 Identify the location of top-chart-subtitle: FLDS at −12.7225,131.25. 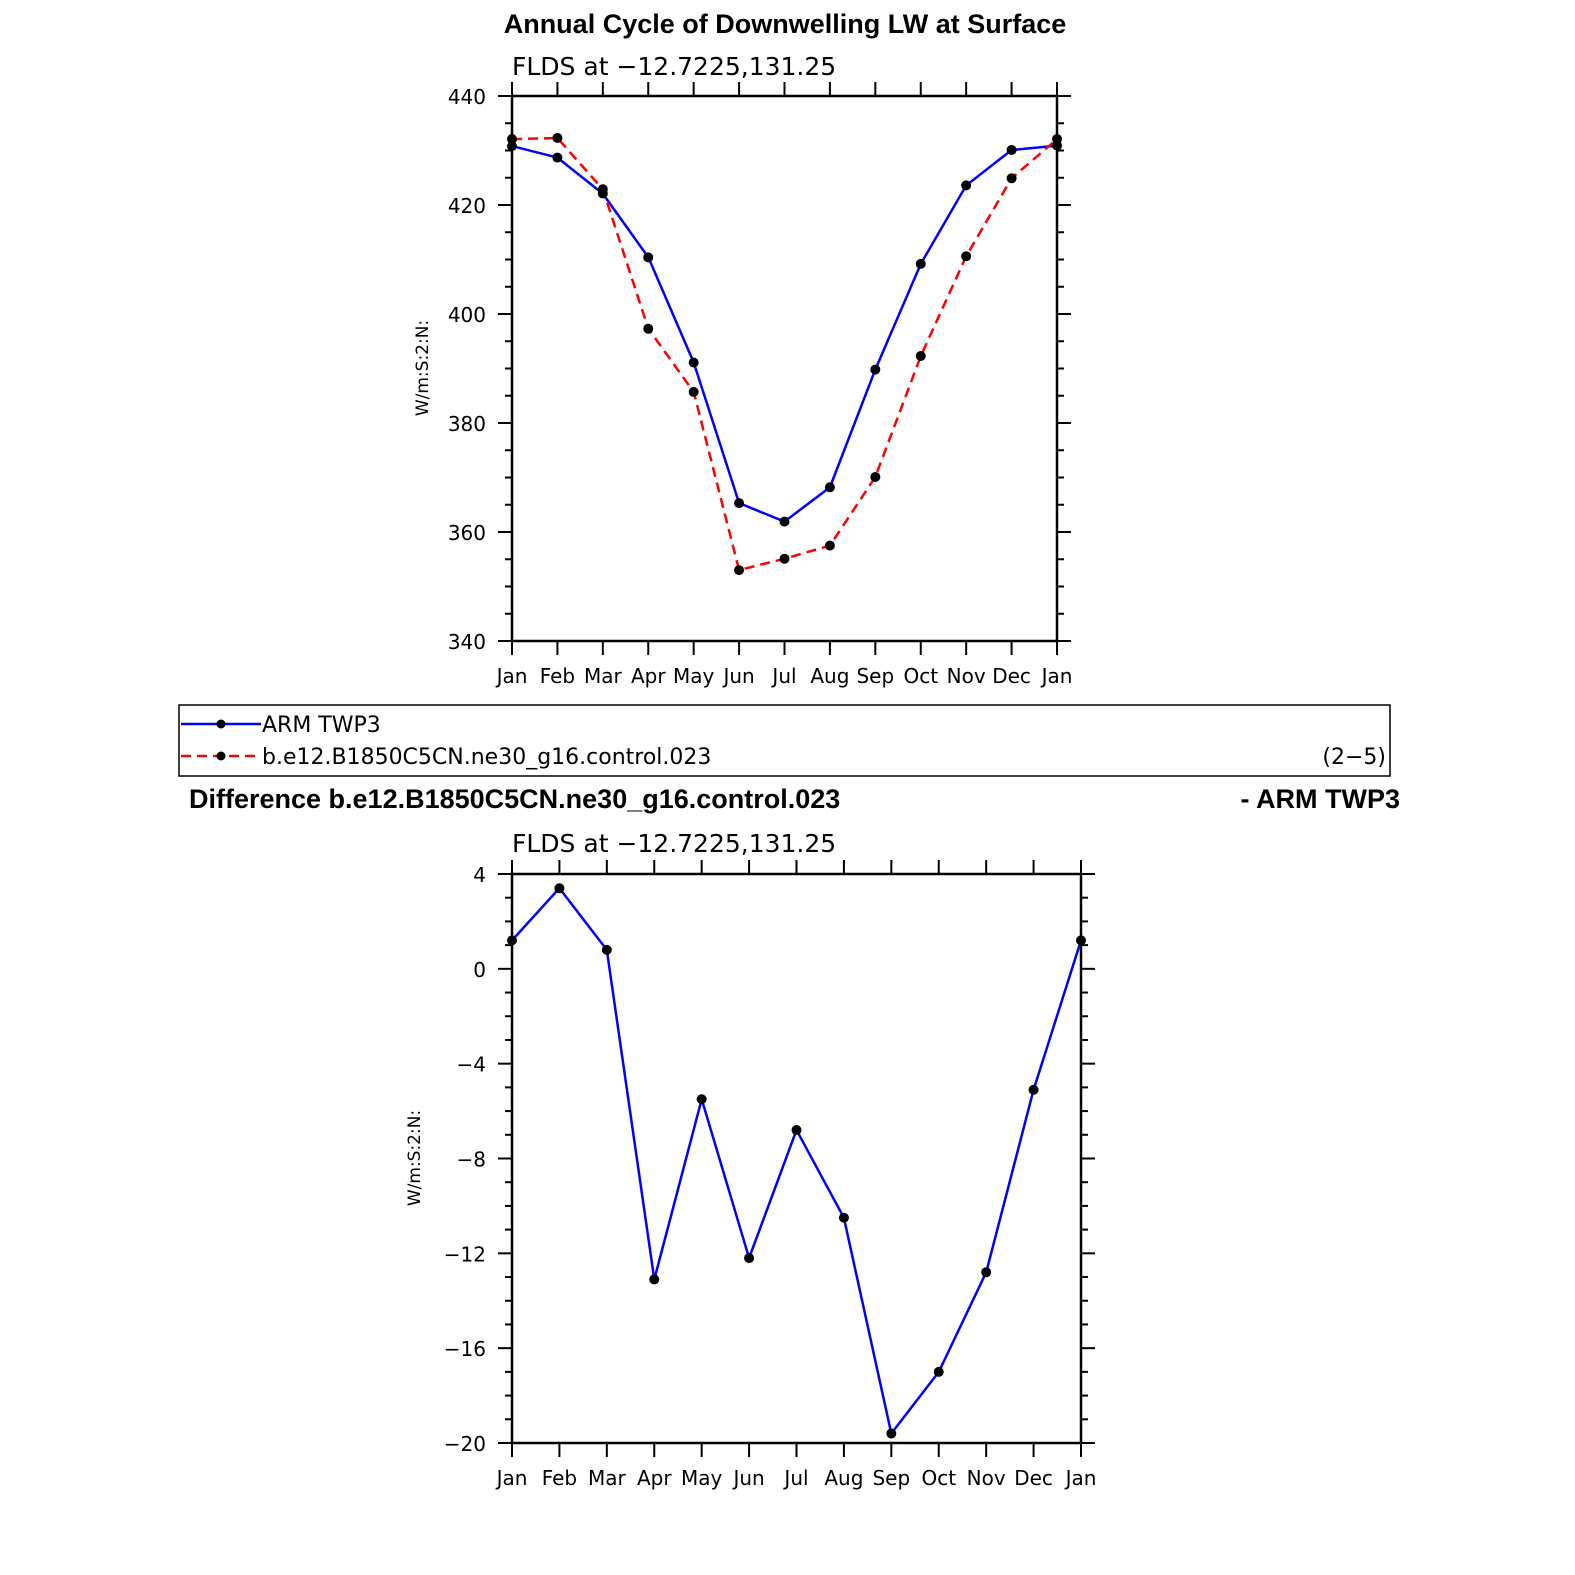
(674, 66).